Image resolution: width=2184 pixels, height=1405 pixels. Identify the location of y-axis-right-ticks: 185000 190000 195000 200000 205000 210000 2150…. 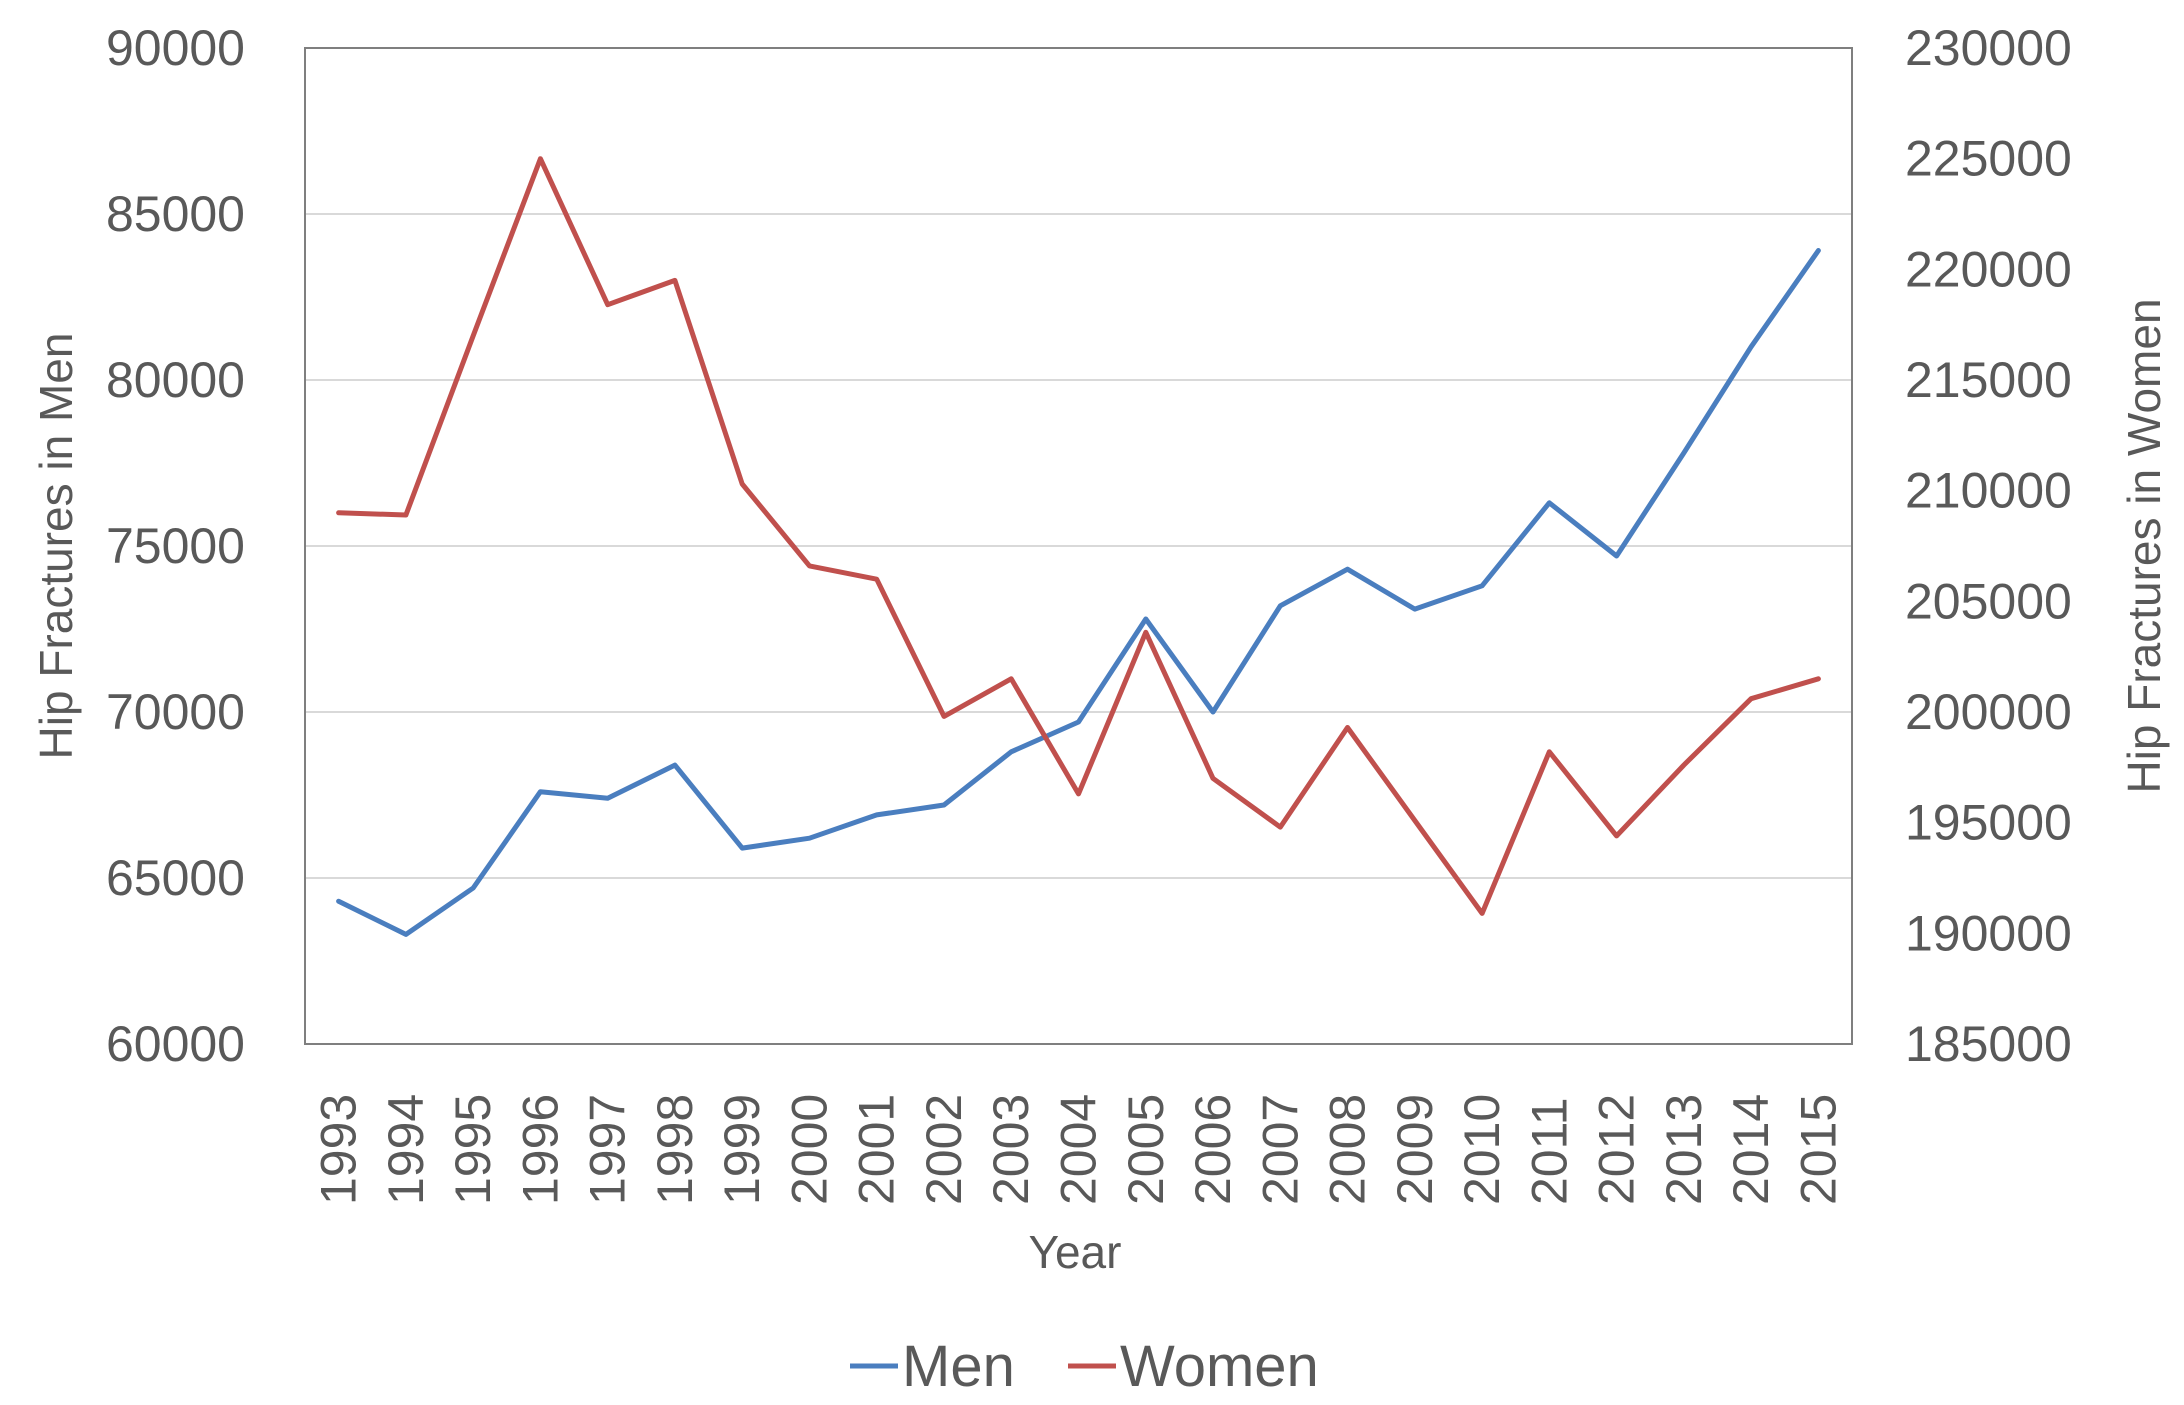
(1988, 546).